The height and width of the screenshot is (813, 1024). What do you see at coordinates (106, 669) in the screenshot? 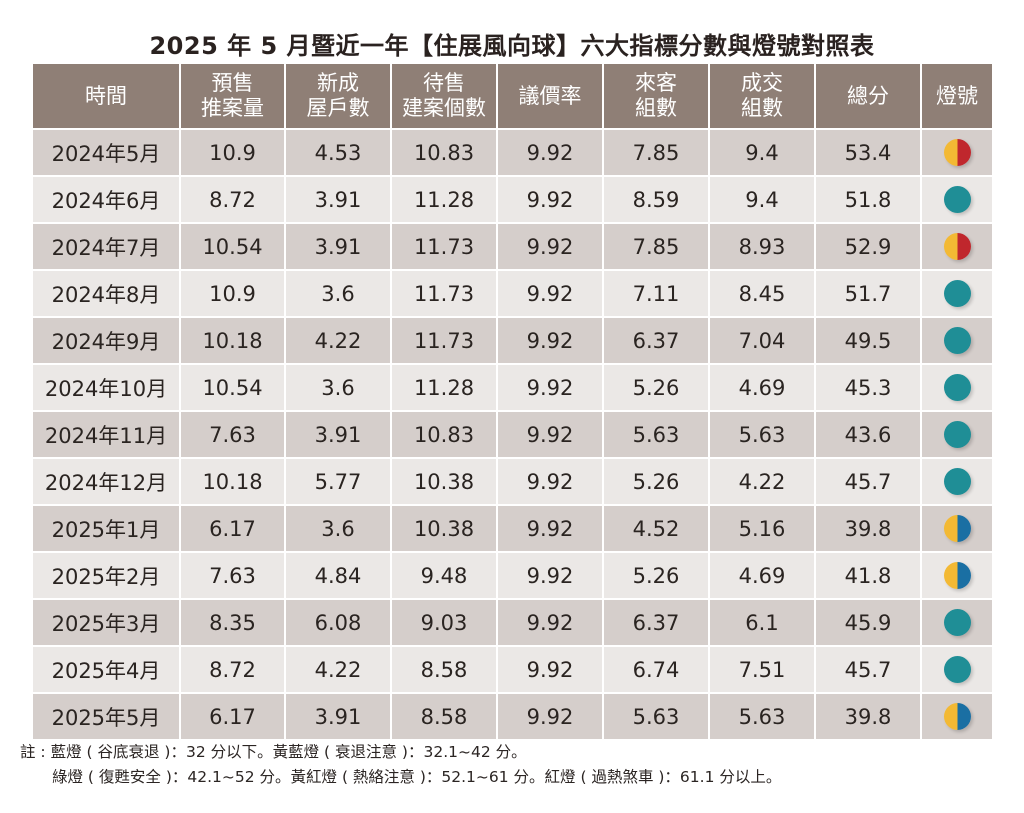
I see `cell-period: 2025年4月` at bounding box center [106, 669].